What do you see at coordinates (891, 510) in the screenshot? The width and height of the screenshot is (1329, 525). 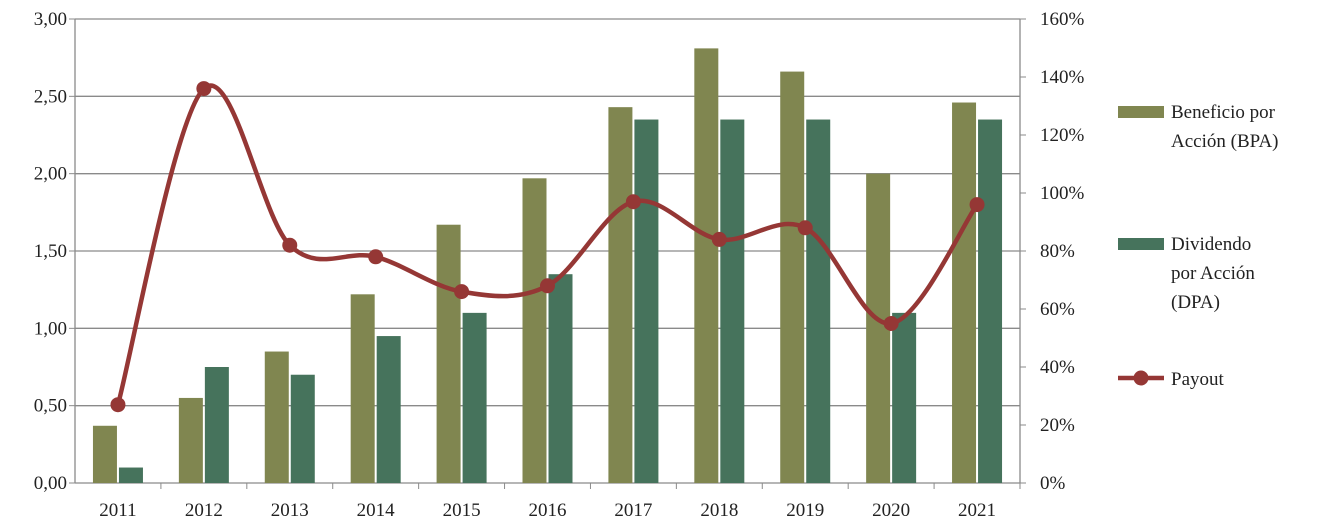 I see `x-tick-label: 2020` at bounding box center [891, 510].